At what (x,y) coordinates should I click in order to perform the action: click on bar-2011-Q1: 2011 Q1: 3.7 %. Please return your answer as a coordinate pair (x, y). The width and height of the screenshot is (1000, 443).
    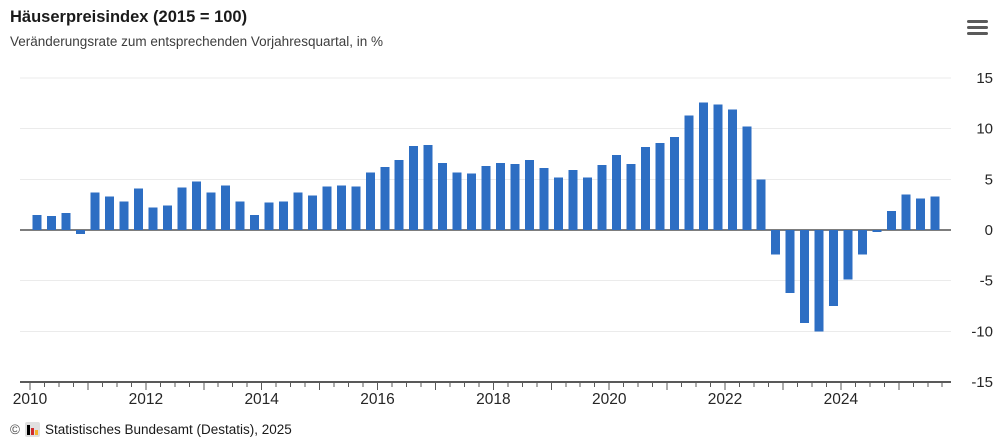
    Looking at the image, I should click on (95, 211).